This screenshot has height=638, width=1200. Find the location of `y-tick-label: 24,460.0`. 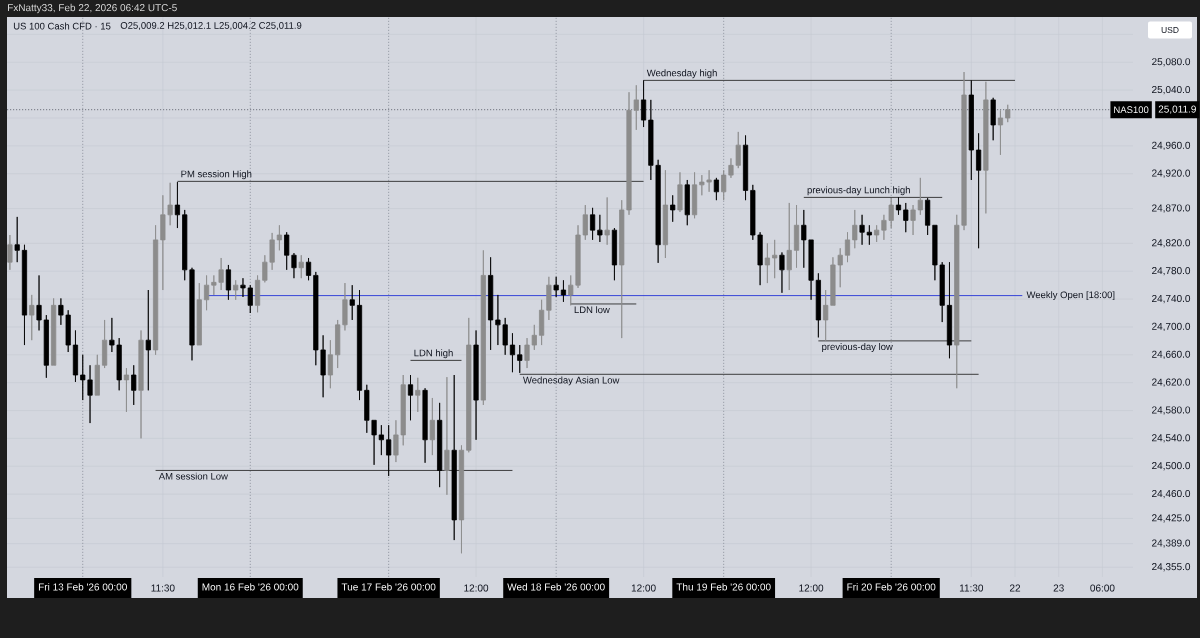

y-tick-label: 24,460.0 is located at coordinates (1171, 494).